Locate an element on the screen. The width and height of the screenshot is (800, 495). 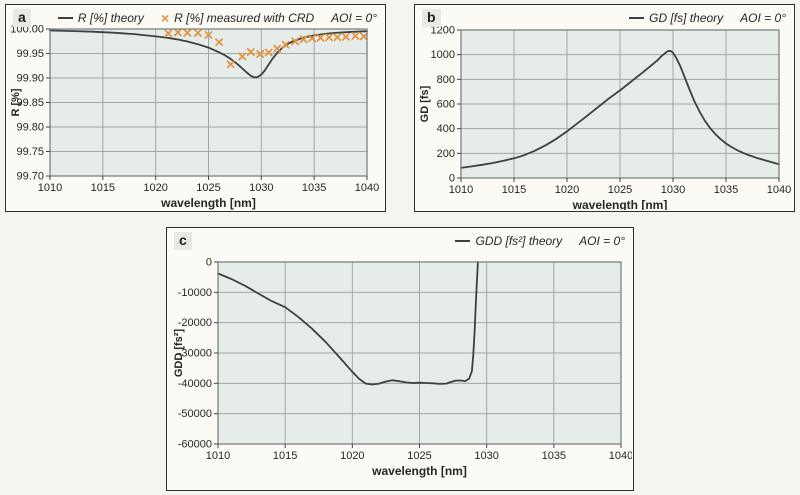
cross-marker-icon: × is located at coordinates (165, 17).